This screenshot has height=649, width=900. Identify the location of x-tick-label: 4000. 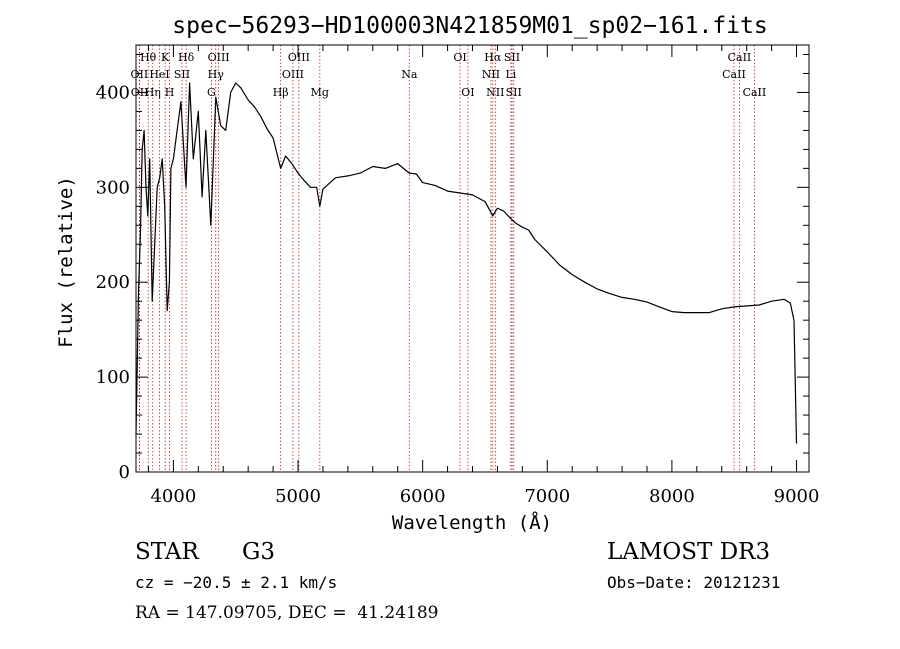
(173, 496).